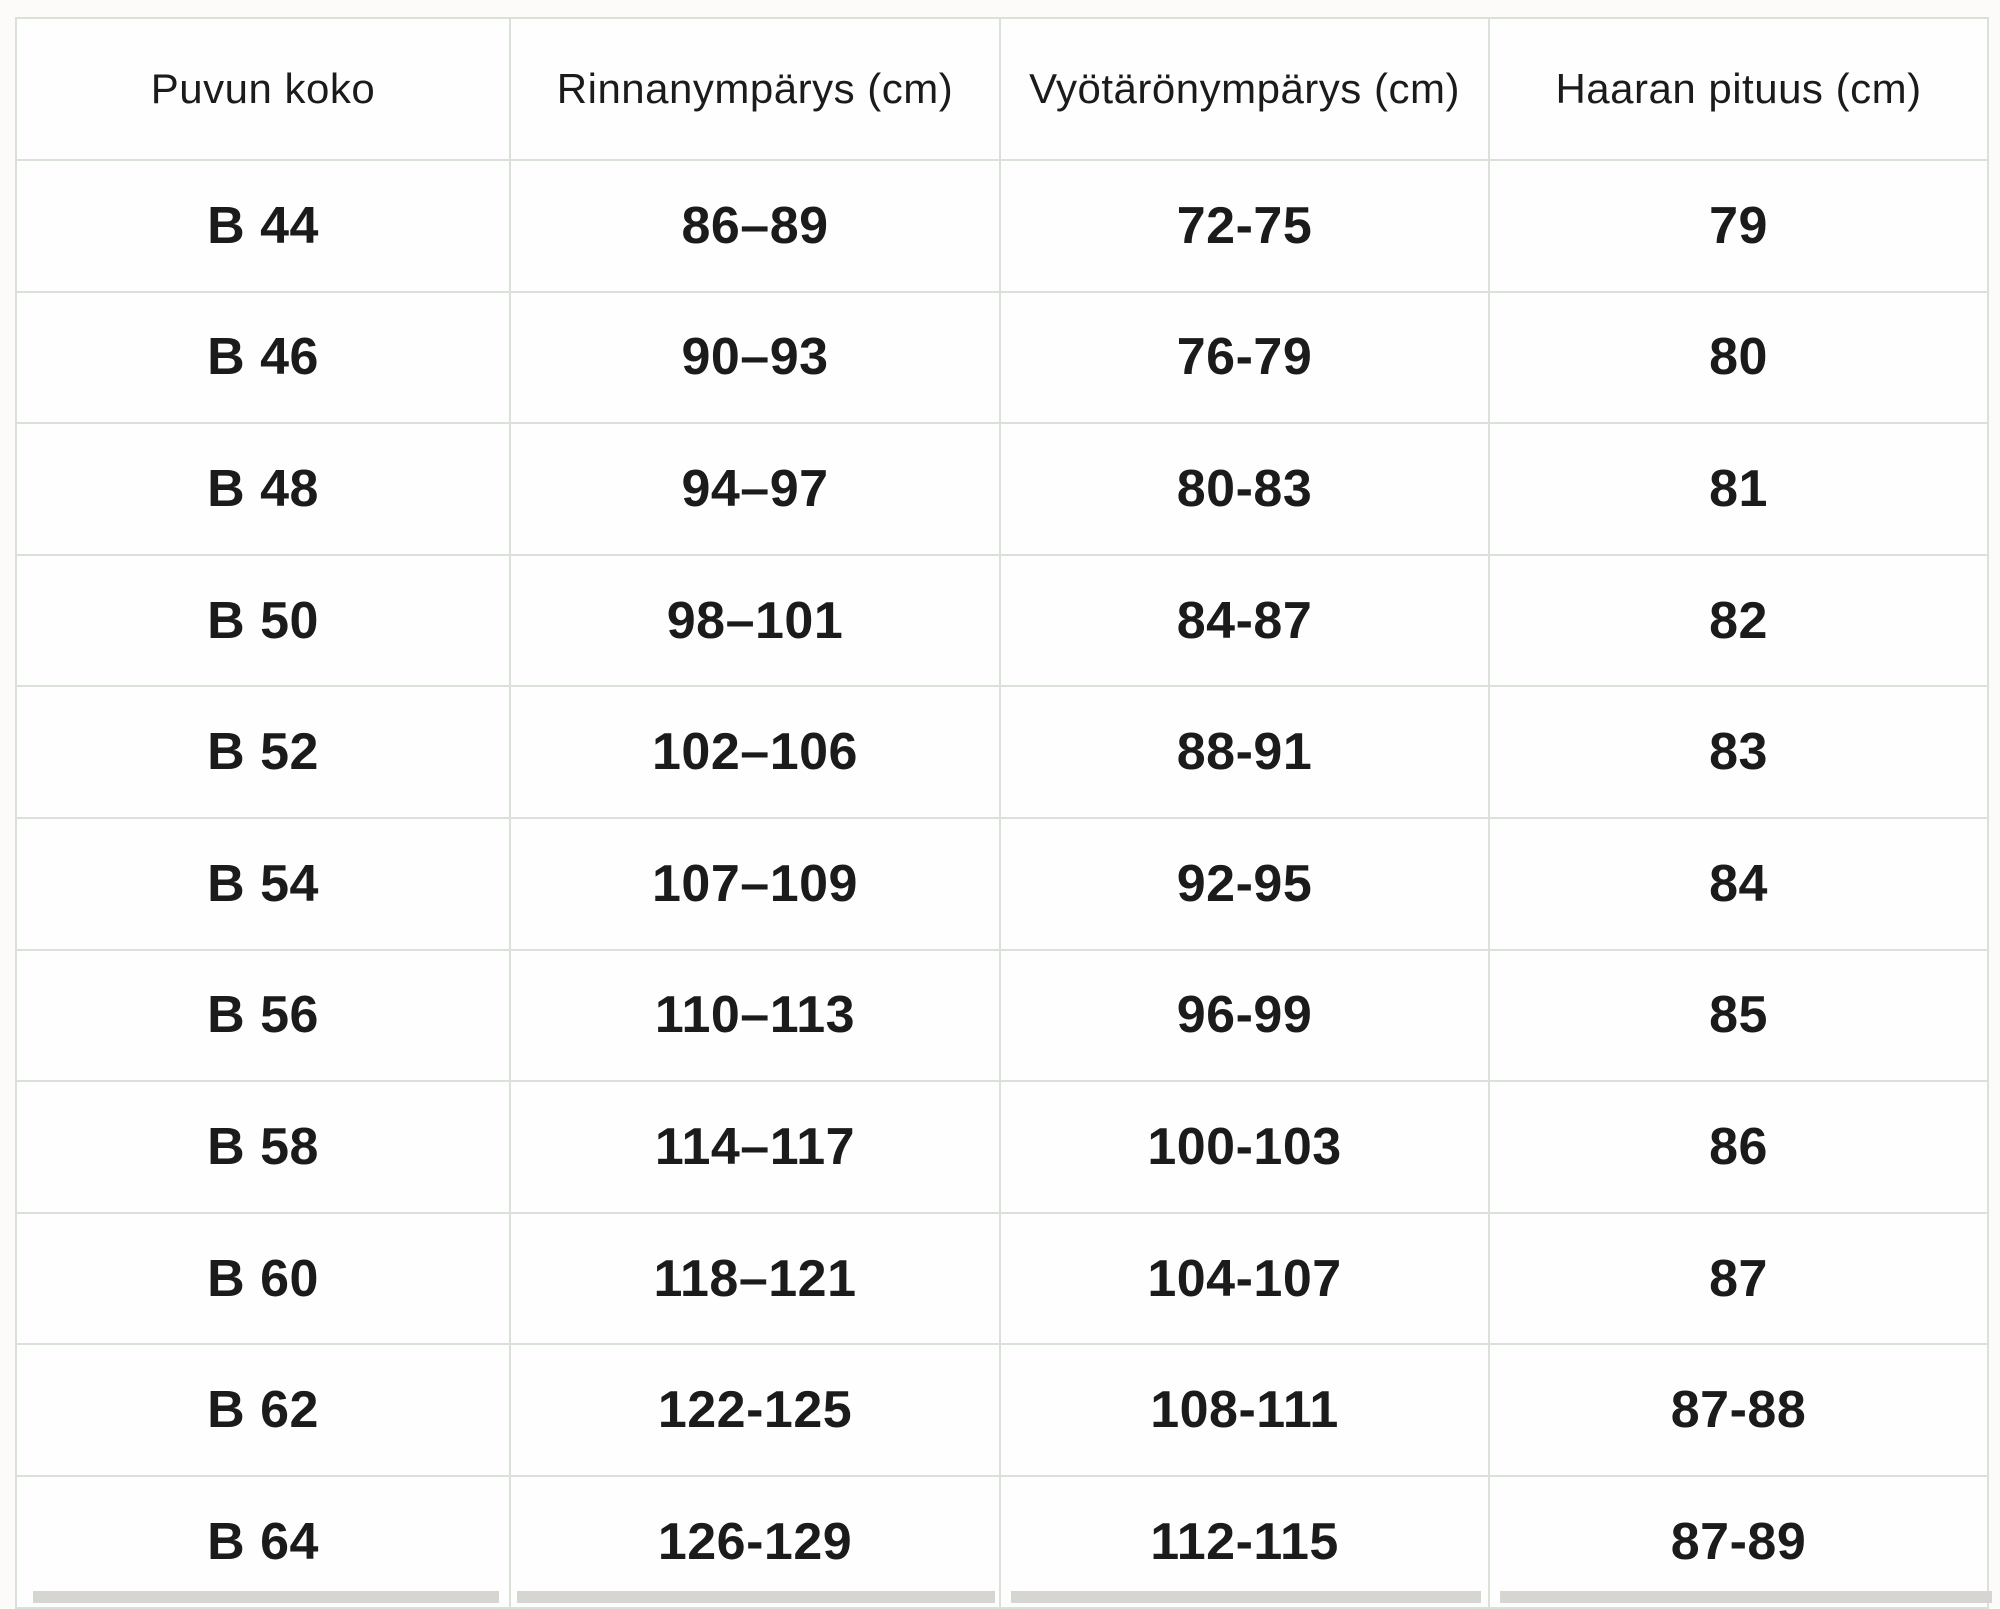  I want to click on table-row: B 56 110–113 96-99 85, so click(1002, 1015).